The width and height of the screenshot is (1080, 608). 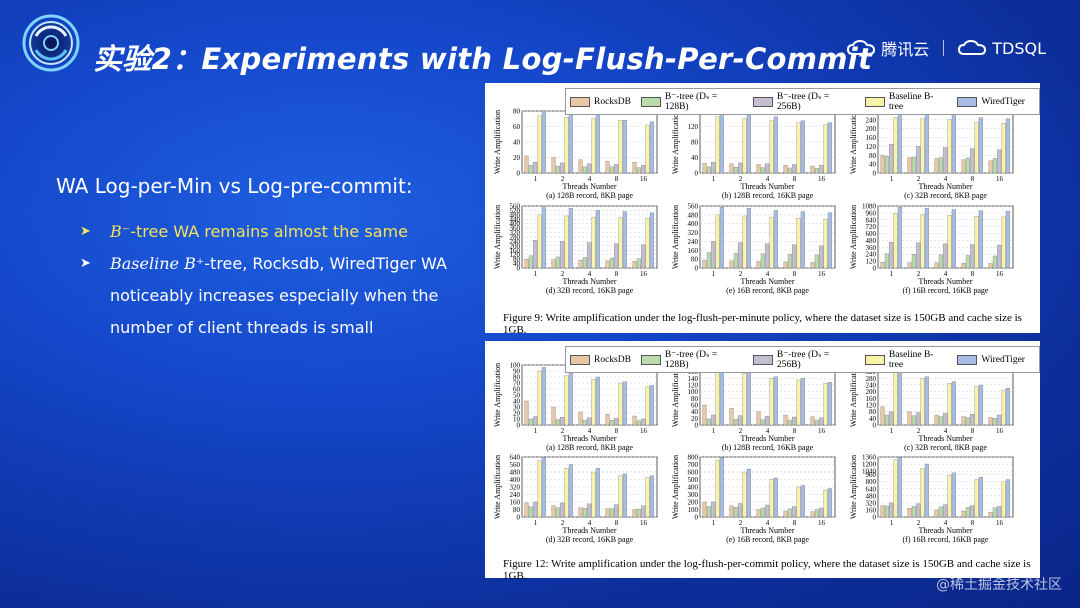 I want to click on y-tick-label: 20, so click(x=517, y=158).